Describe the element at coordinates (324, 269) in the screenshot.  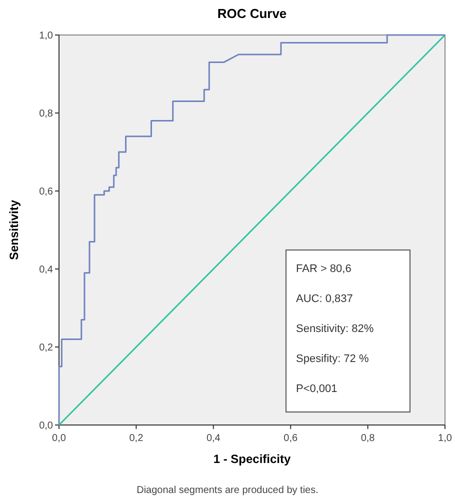
I see `annotation: FAR > 80,6` at that location.